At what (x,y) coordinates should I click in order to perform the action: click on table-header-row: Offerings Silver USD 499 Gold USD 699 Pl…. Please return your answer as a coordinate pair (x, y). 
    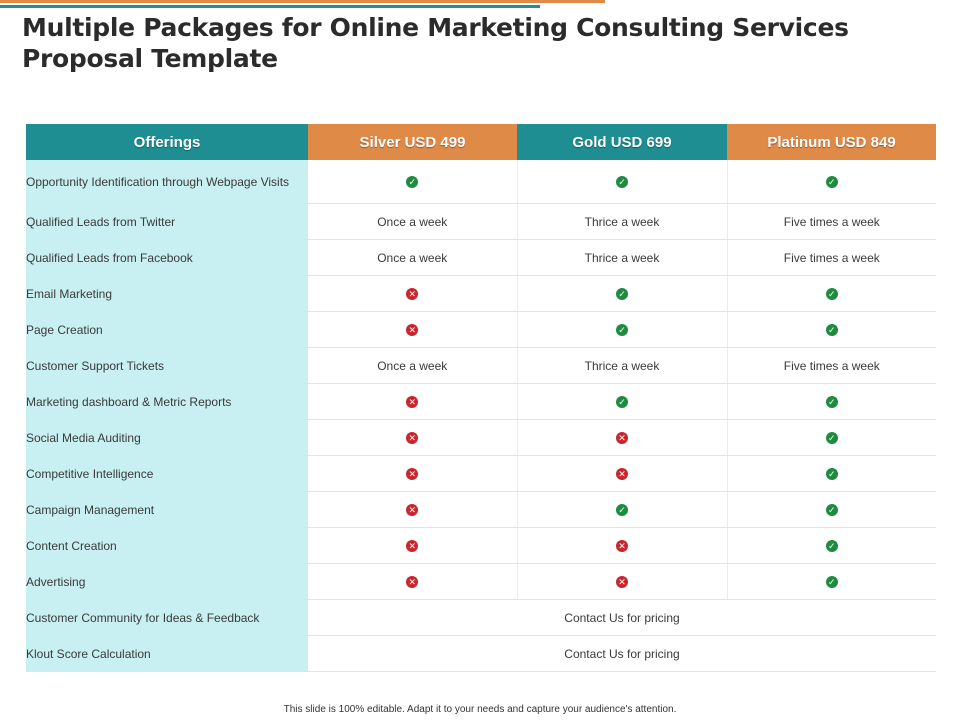
    Looking at the image, I should click on (481, 142).